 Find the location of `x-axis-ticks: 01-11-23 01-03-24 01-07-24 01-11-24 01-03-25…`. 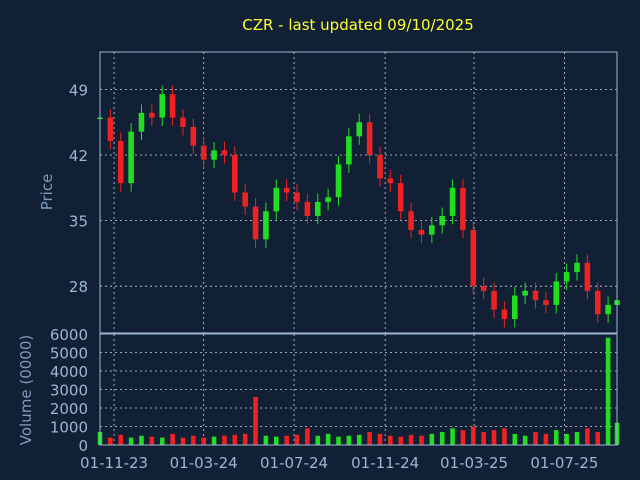

x-axis-ticks: 01-11-23 01-03-24 01-07-24 01-11-24 01-03-25… is located at coordinates (339, 463).